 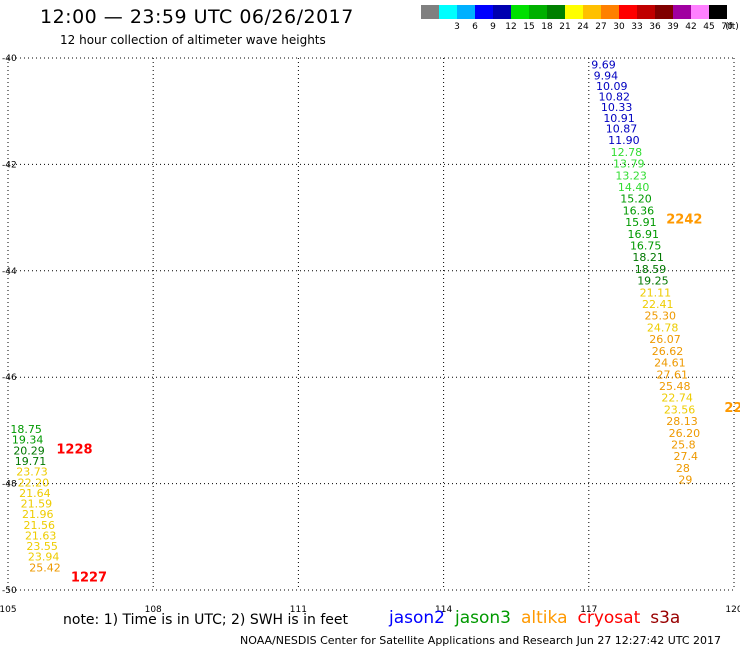 What do you see at coordinates (627, 152) in the screenshot?
I see `swh-value: 12.78` at bounding box center [627, 152].